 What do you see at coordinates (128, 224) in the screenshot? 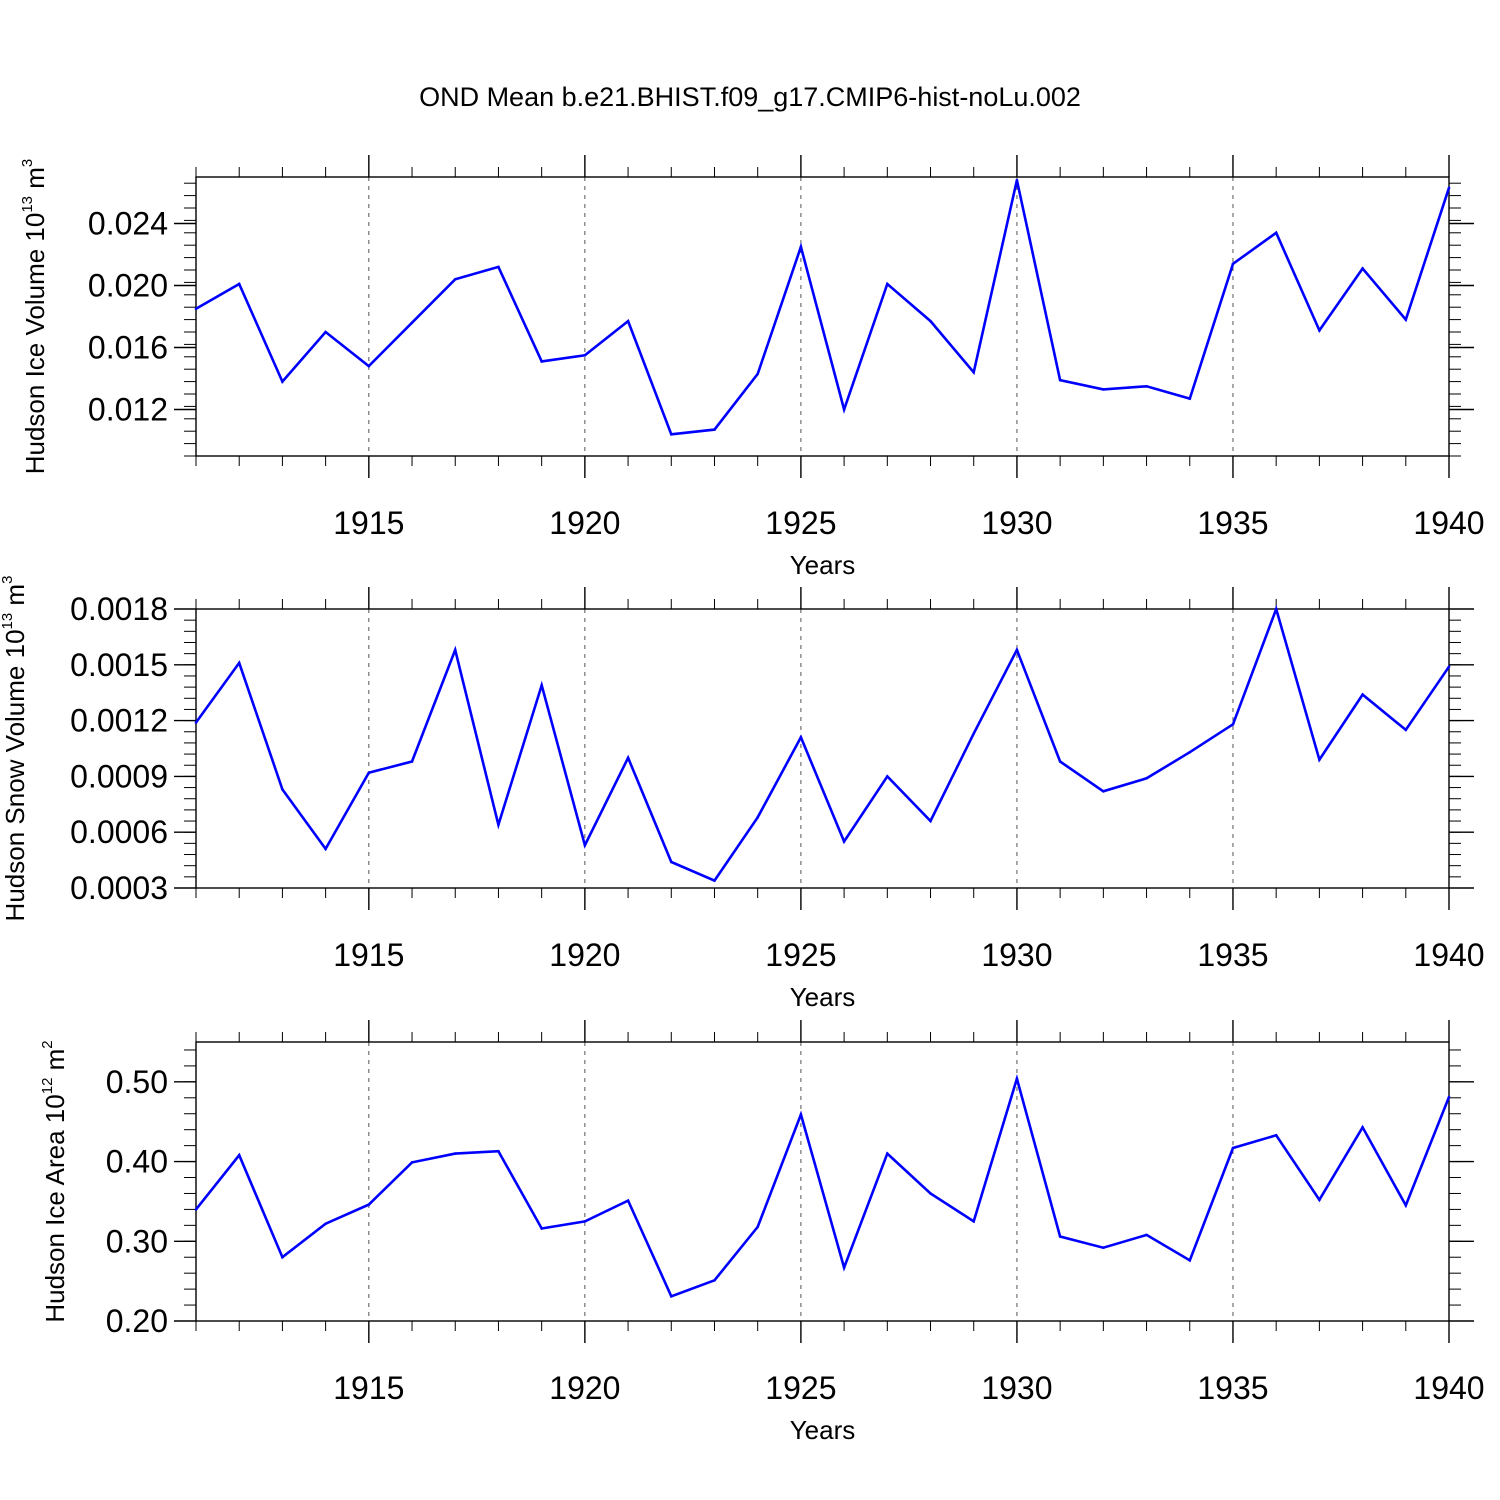
I see `y-tick-label: 0.024` at bounding box center [128, 224].